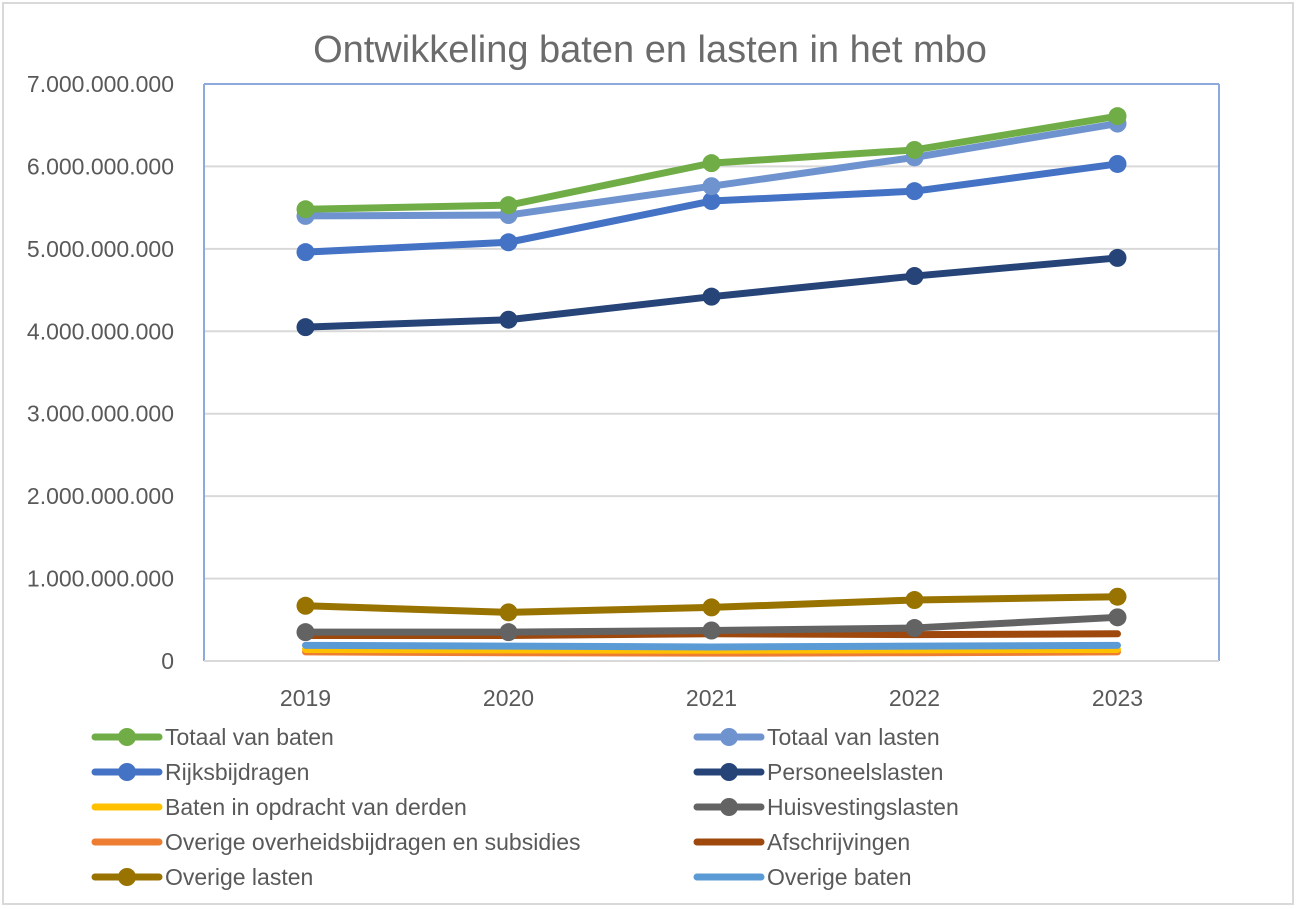 The height and width of the screenshot is (909, 1299). What do you see at coordinates (100, 496) in the screenshot?
I see `y-tick-label: 2.000.000.000` at bounding box center [100, 496].